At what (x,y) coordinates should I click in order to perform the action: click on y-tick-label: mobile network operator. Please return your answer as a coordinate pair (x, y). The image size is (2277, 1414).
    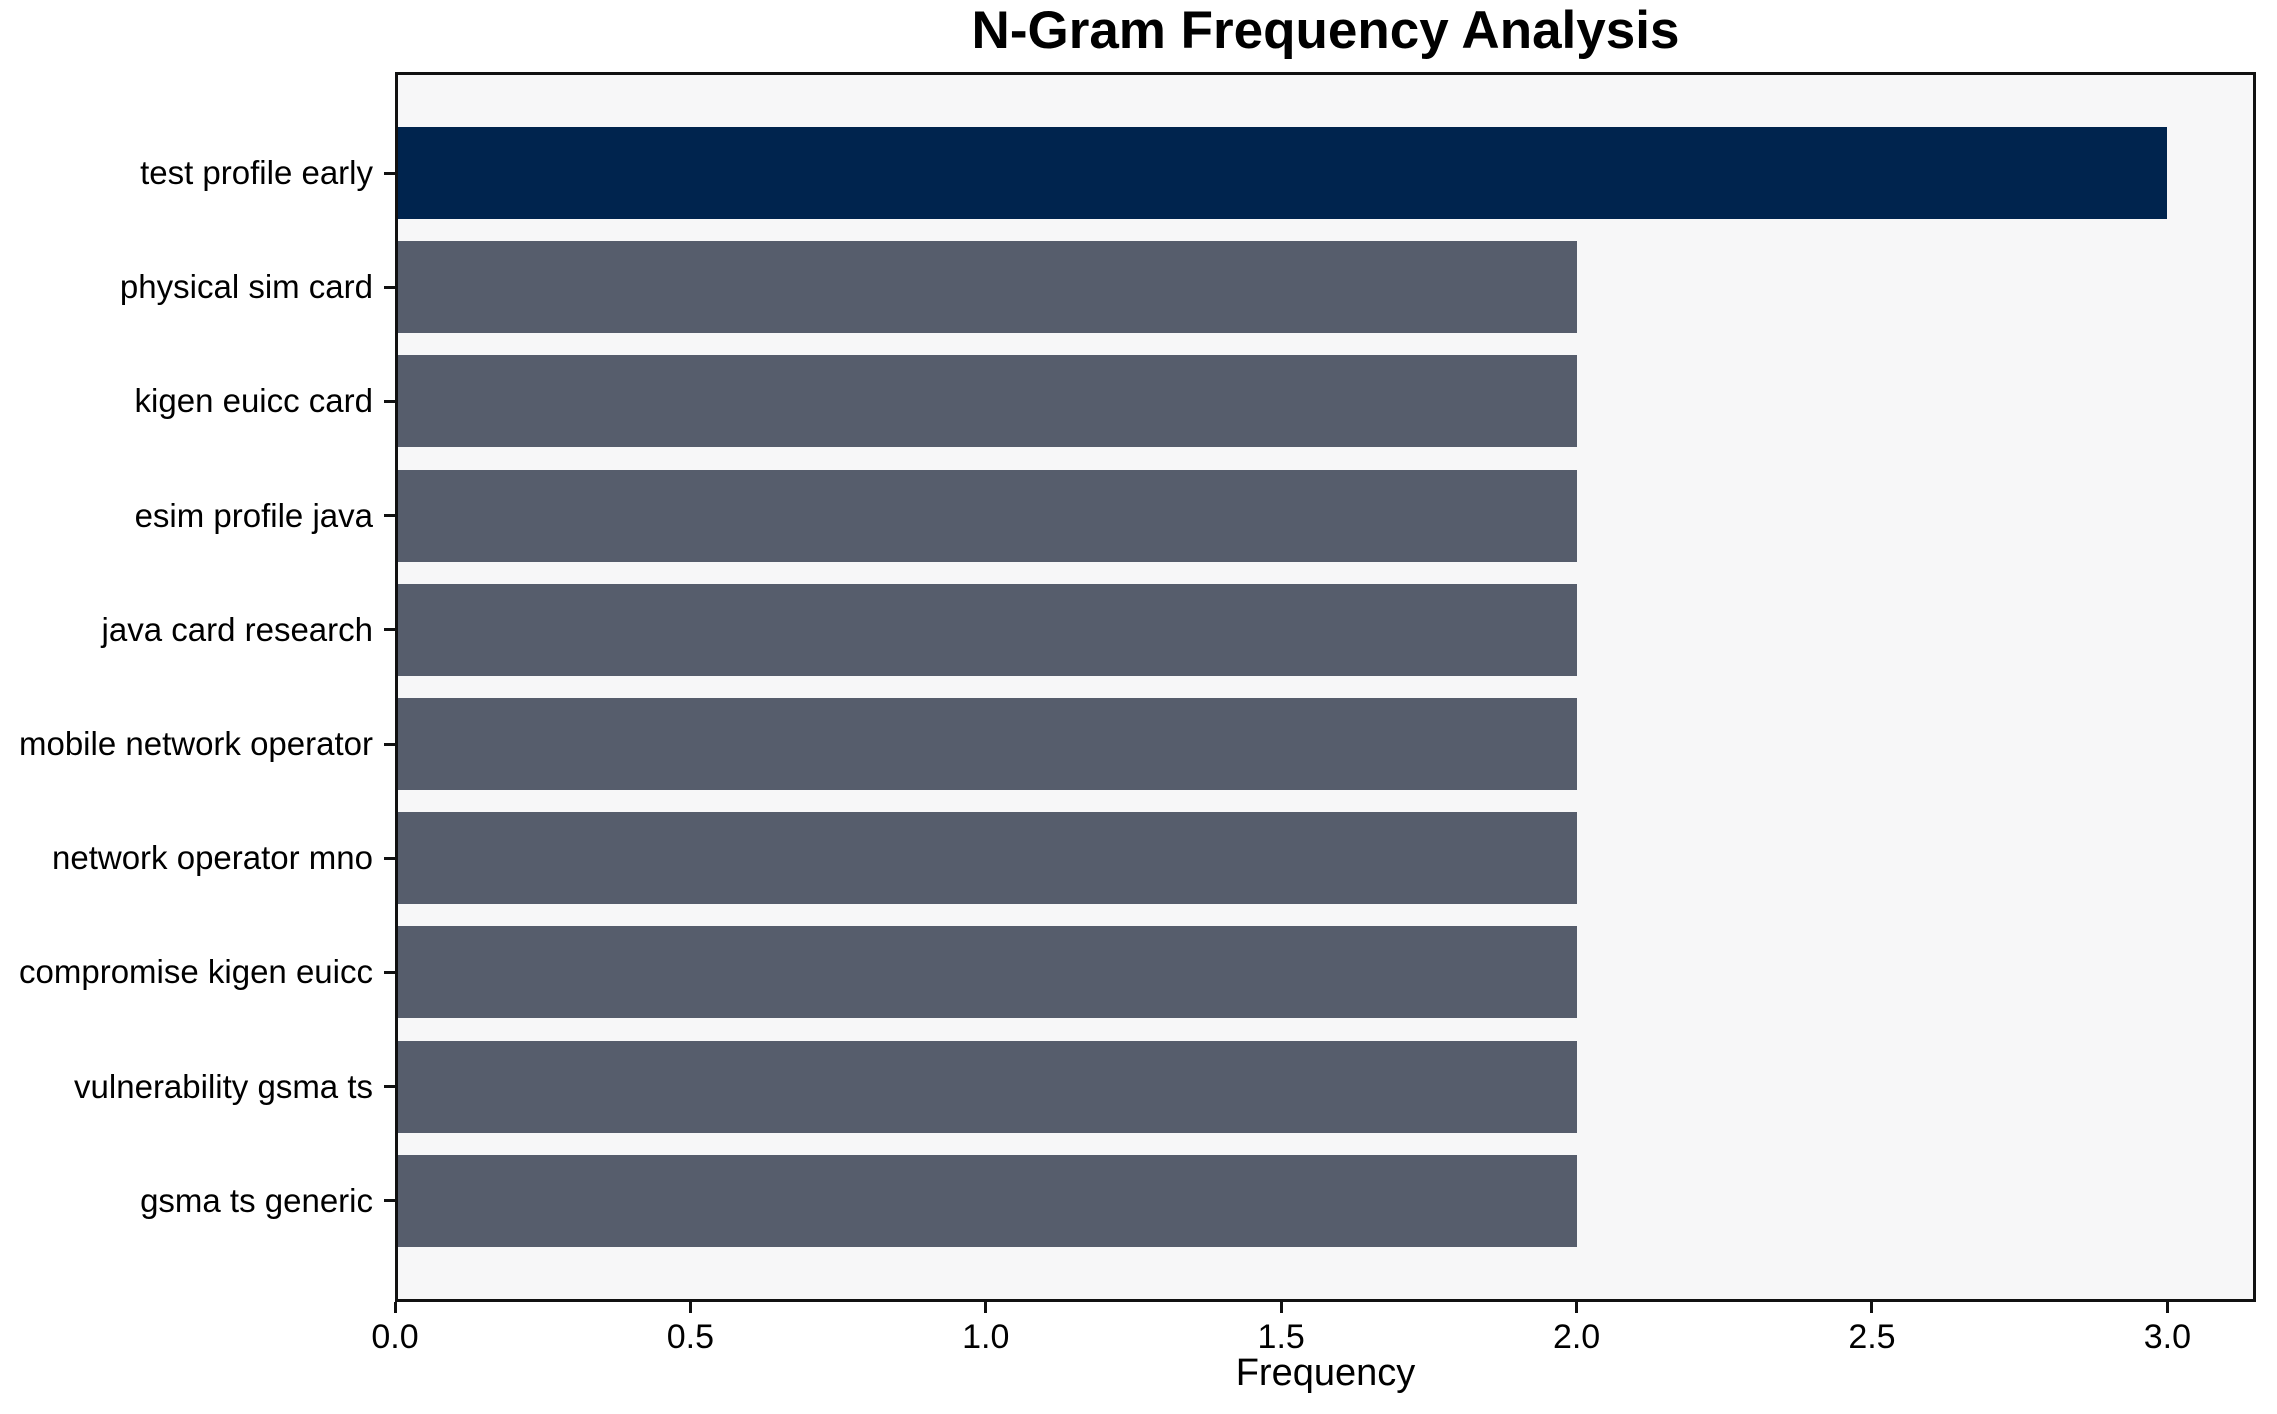
    Looking at the image, I should click on (195, 743).